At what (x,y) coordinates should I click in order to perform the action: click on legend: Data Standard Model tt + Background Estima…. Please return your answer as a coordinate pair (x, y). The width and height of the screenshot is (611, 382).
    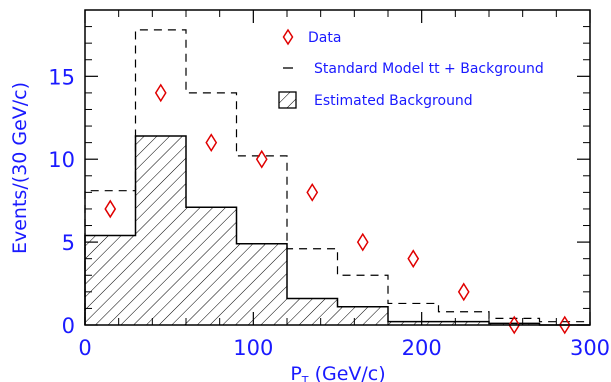
    Looking at the image, I should click on (411, 68).